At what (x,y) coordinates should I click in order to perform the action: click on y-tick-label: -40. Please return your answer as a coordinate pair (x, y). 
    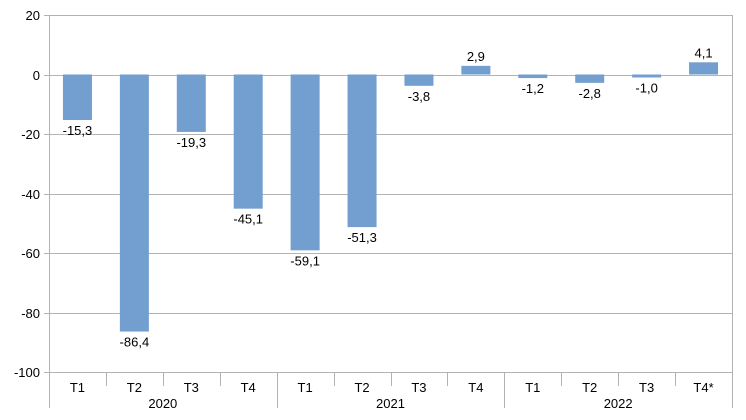
    Looking at the image, I should click on (30, 194).